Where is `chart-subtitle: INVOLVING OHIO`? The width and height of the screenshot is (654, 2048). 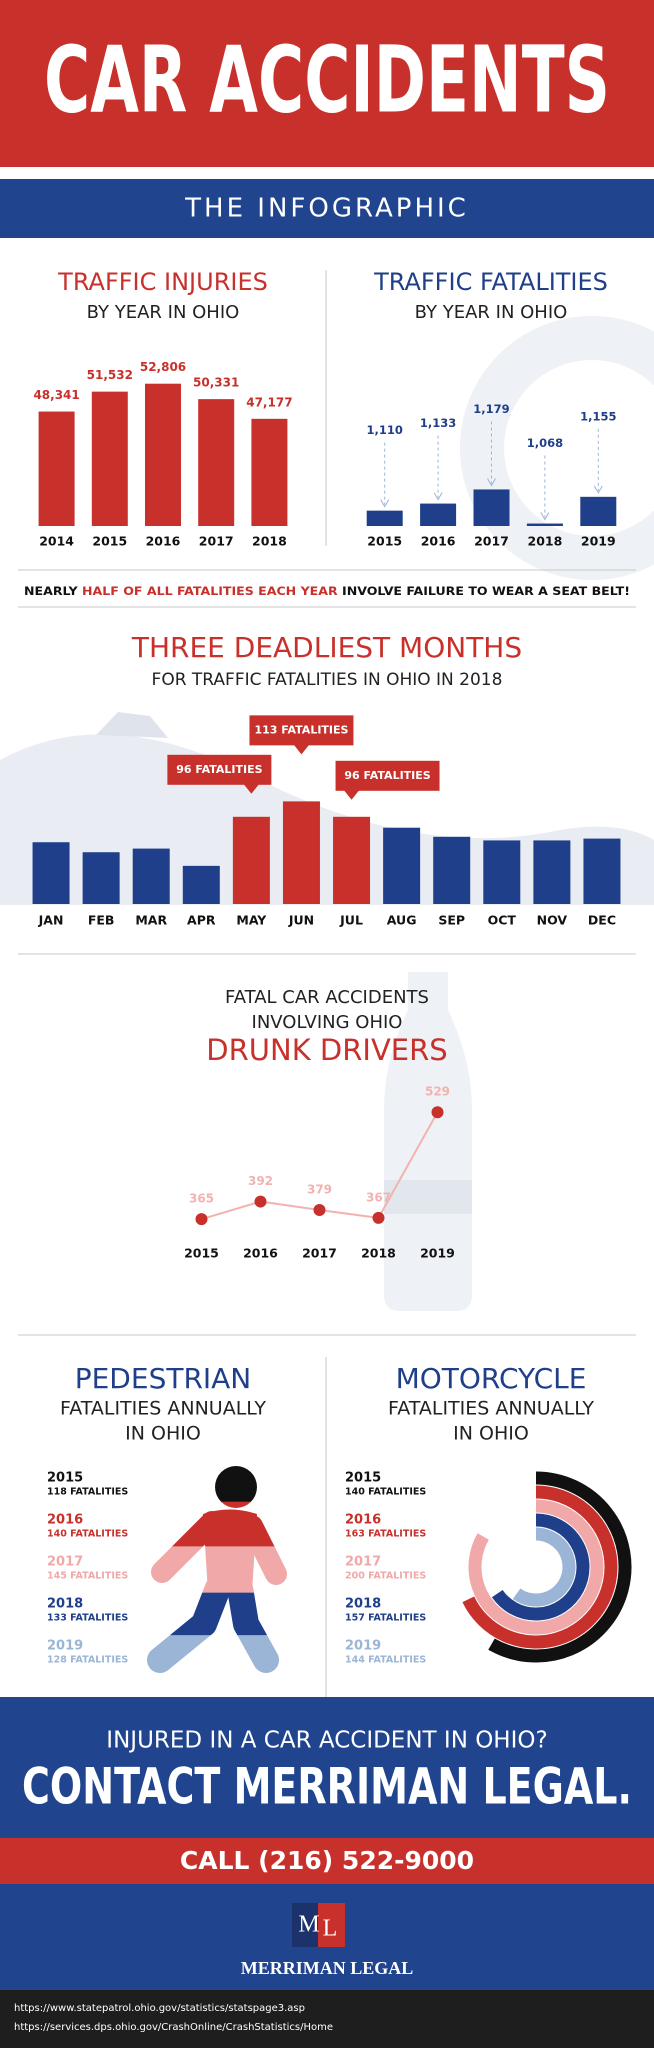 chart-subtitle: INVOLVING OHIO is located at coordinates (327, 1022).